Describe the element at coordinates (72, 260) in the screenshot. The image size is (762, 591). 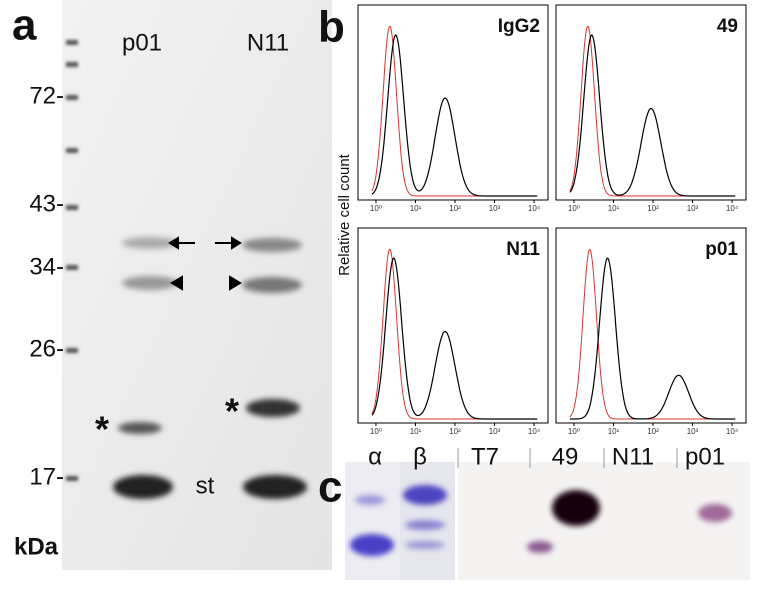
I see `ladder` at that location.